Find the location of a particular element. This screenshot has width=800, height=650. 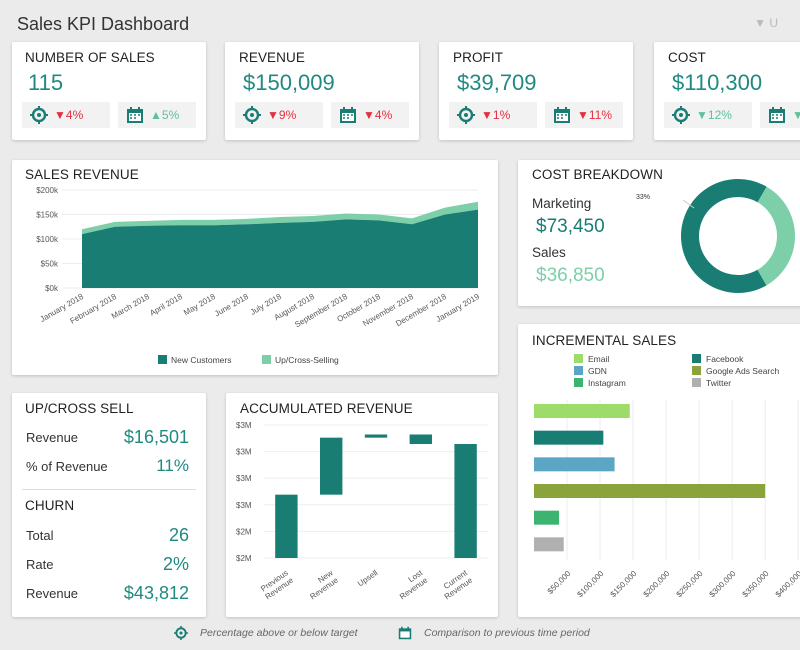

cost-label-sales: Sales is located at coordinates (549, 252).